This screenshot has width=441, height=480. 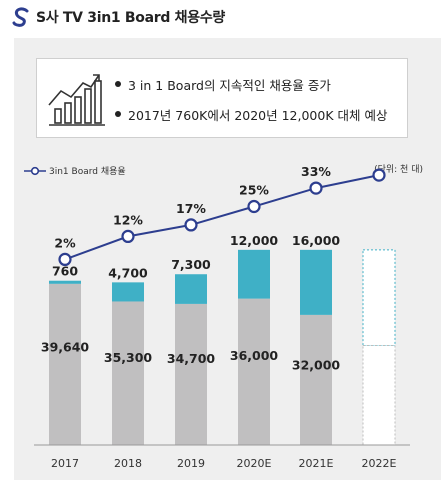 What do you see at coordinates (379, 395) in the screenshot?
I see `projected-bar-bottom` at bounding box center [379, 395].